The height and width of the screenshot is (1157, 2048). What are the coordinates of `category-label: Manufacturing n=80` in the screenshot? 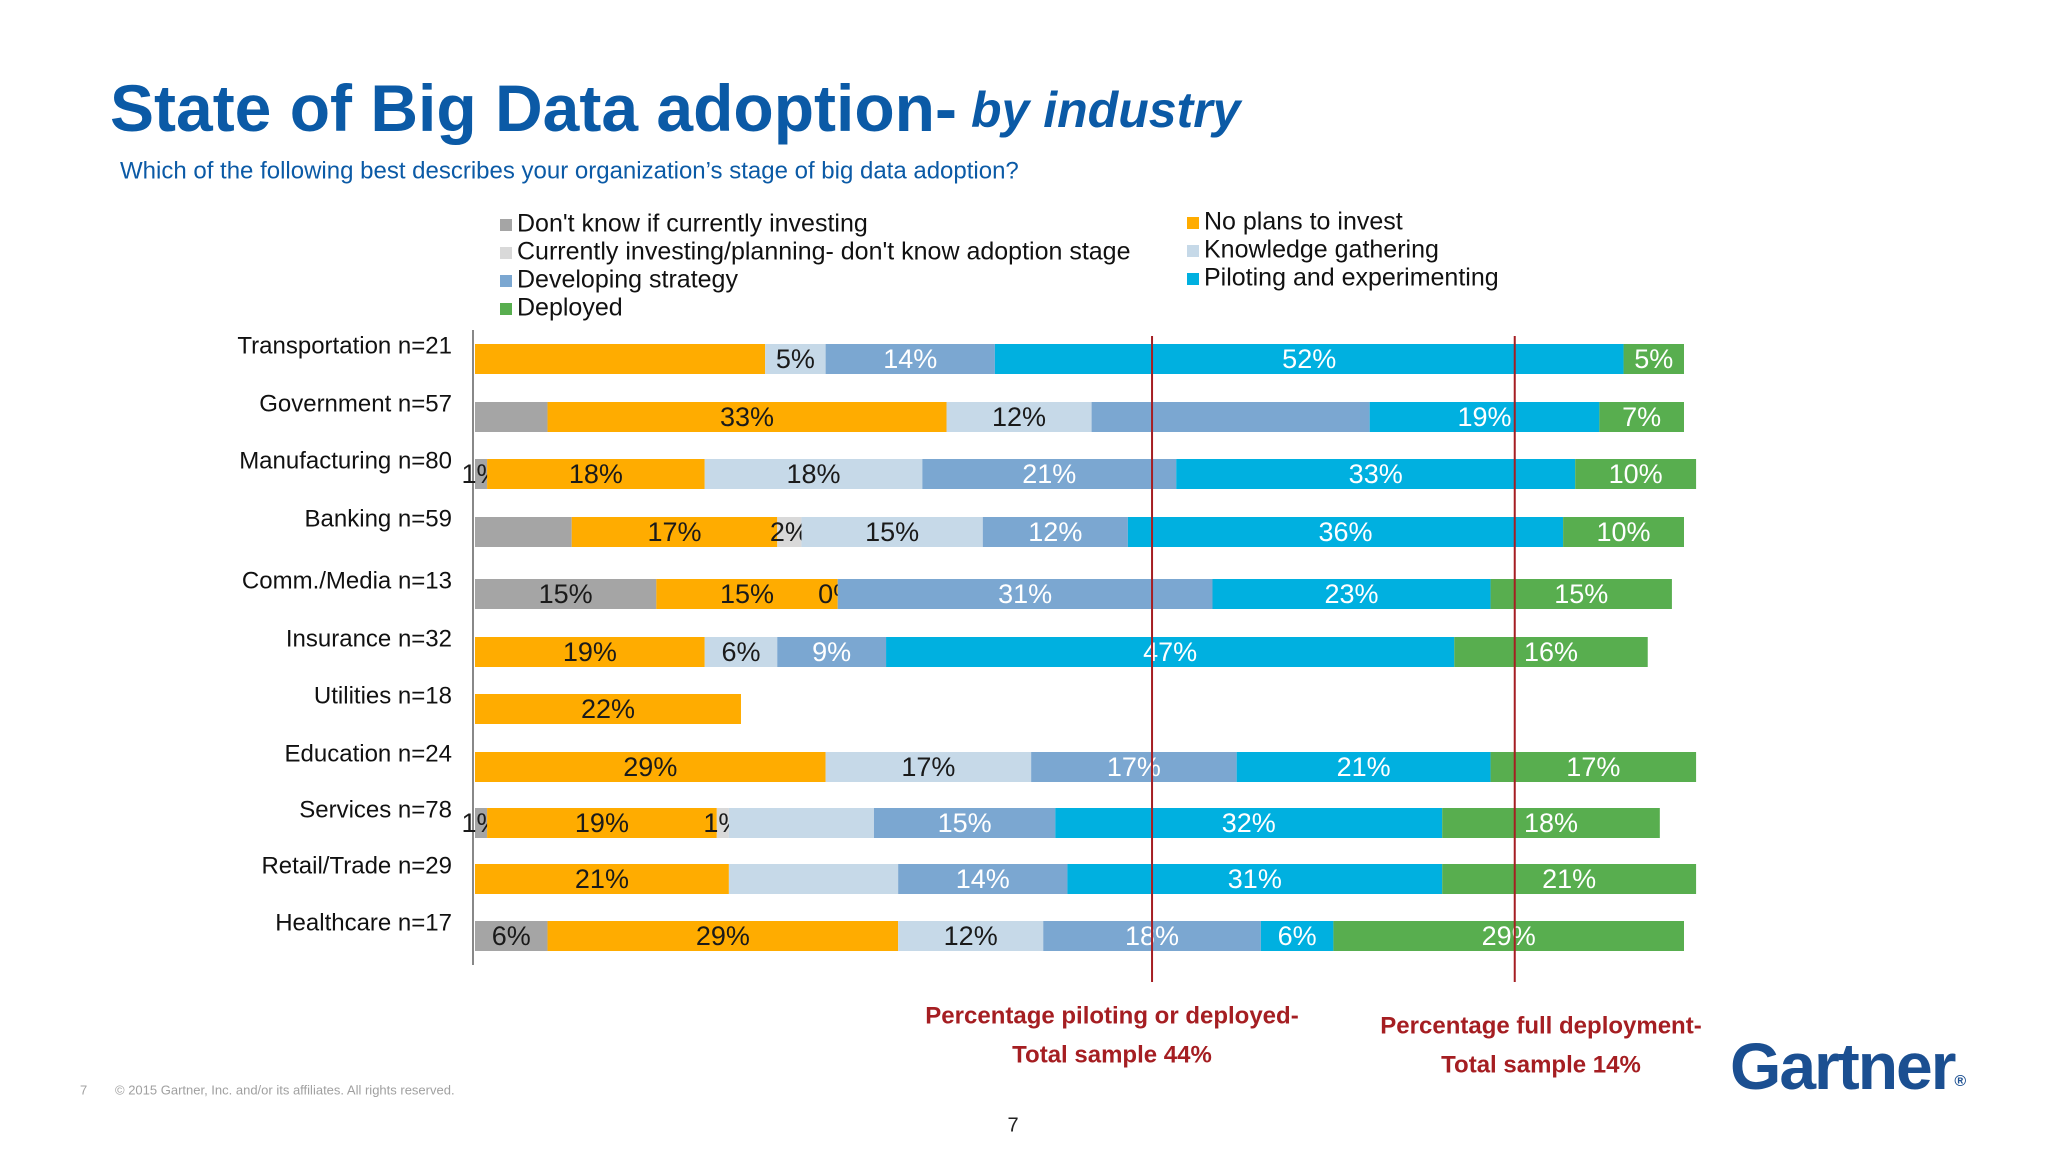 It's located at (345, 460).